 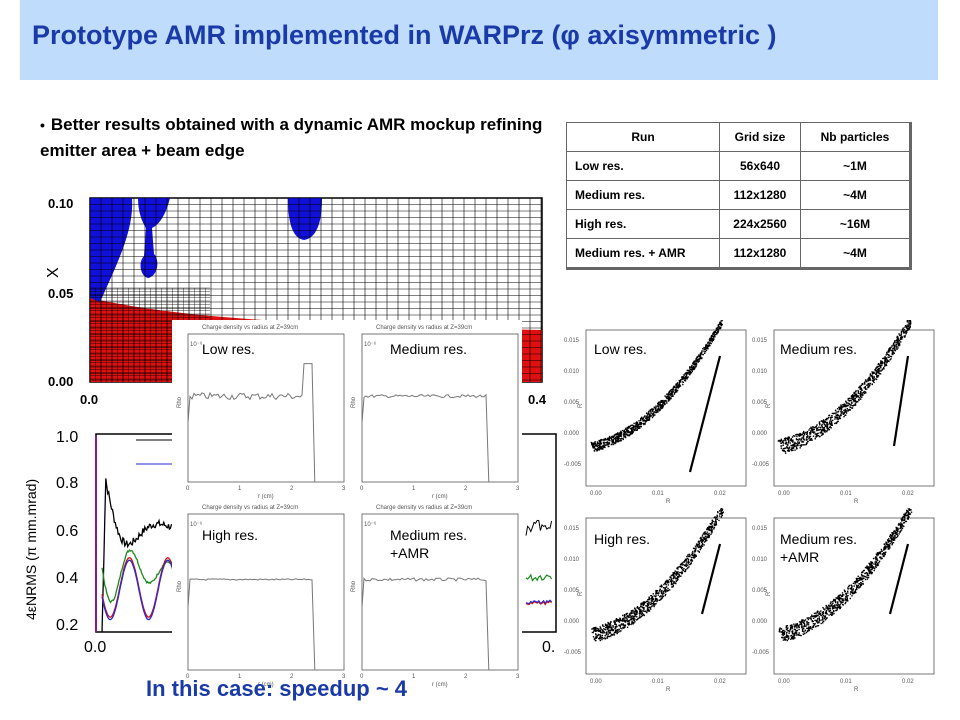 What do you see at coordinates (643, 224) in the screenshot?
I see `table-cell: High res.` at bounding box center [643, 224].